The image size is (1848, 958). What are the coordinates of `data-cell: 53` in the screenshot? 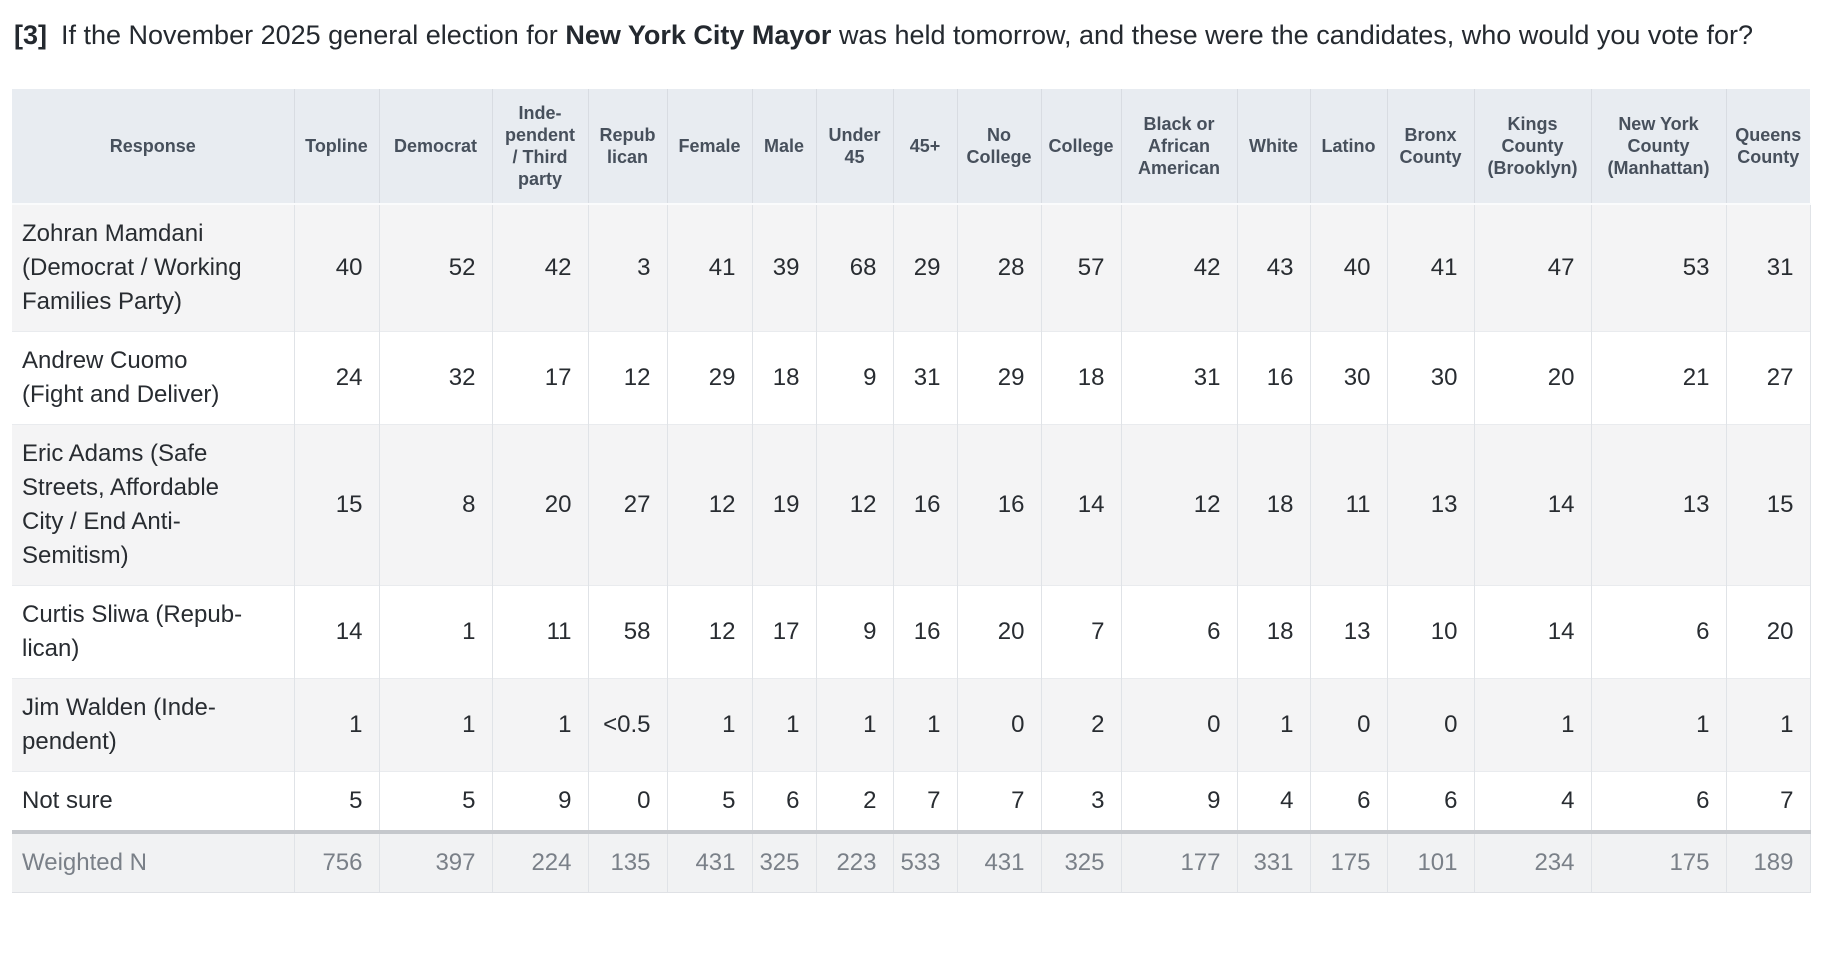 It's located at (1658, 268).